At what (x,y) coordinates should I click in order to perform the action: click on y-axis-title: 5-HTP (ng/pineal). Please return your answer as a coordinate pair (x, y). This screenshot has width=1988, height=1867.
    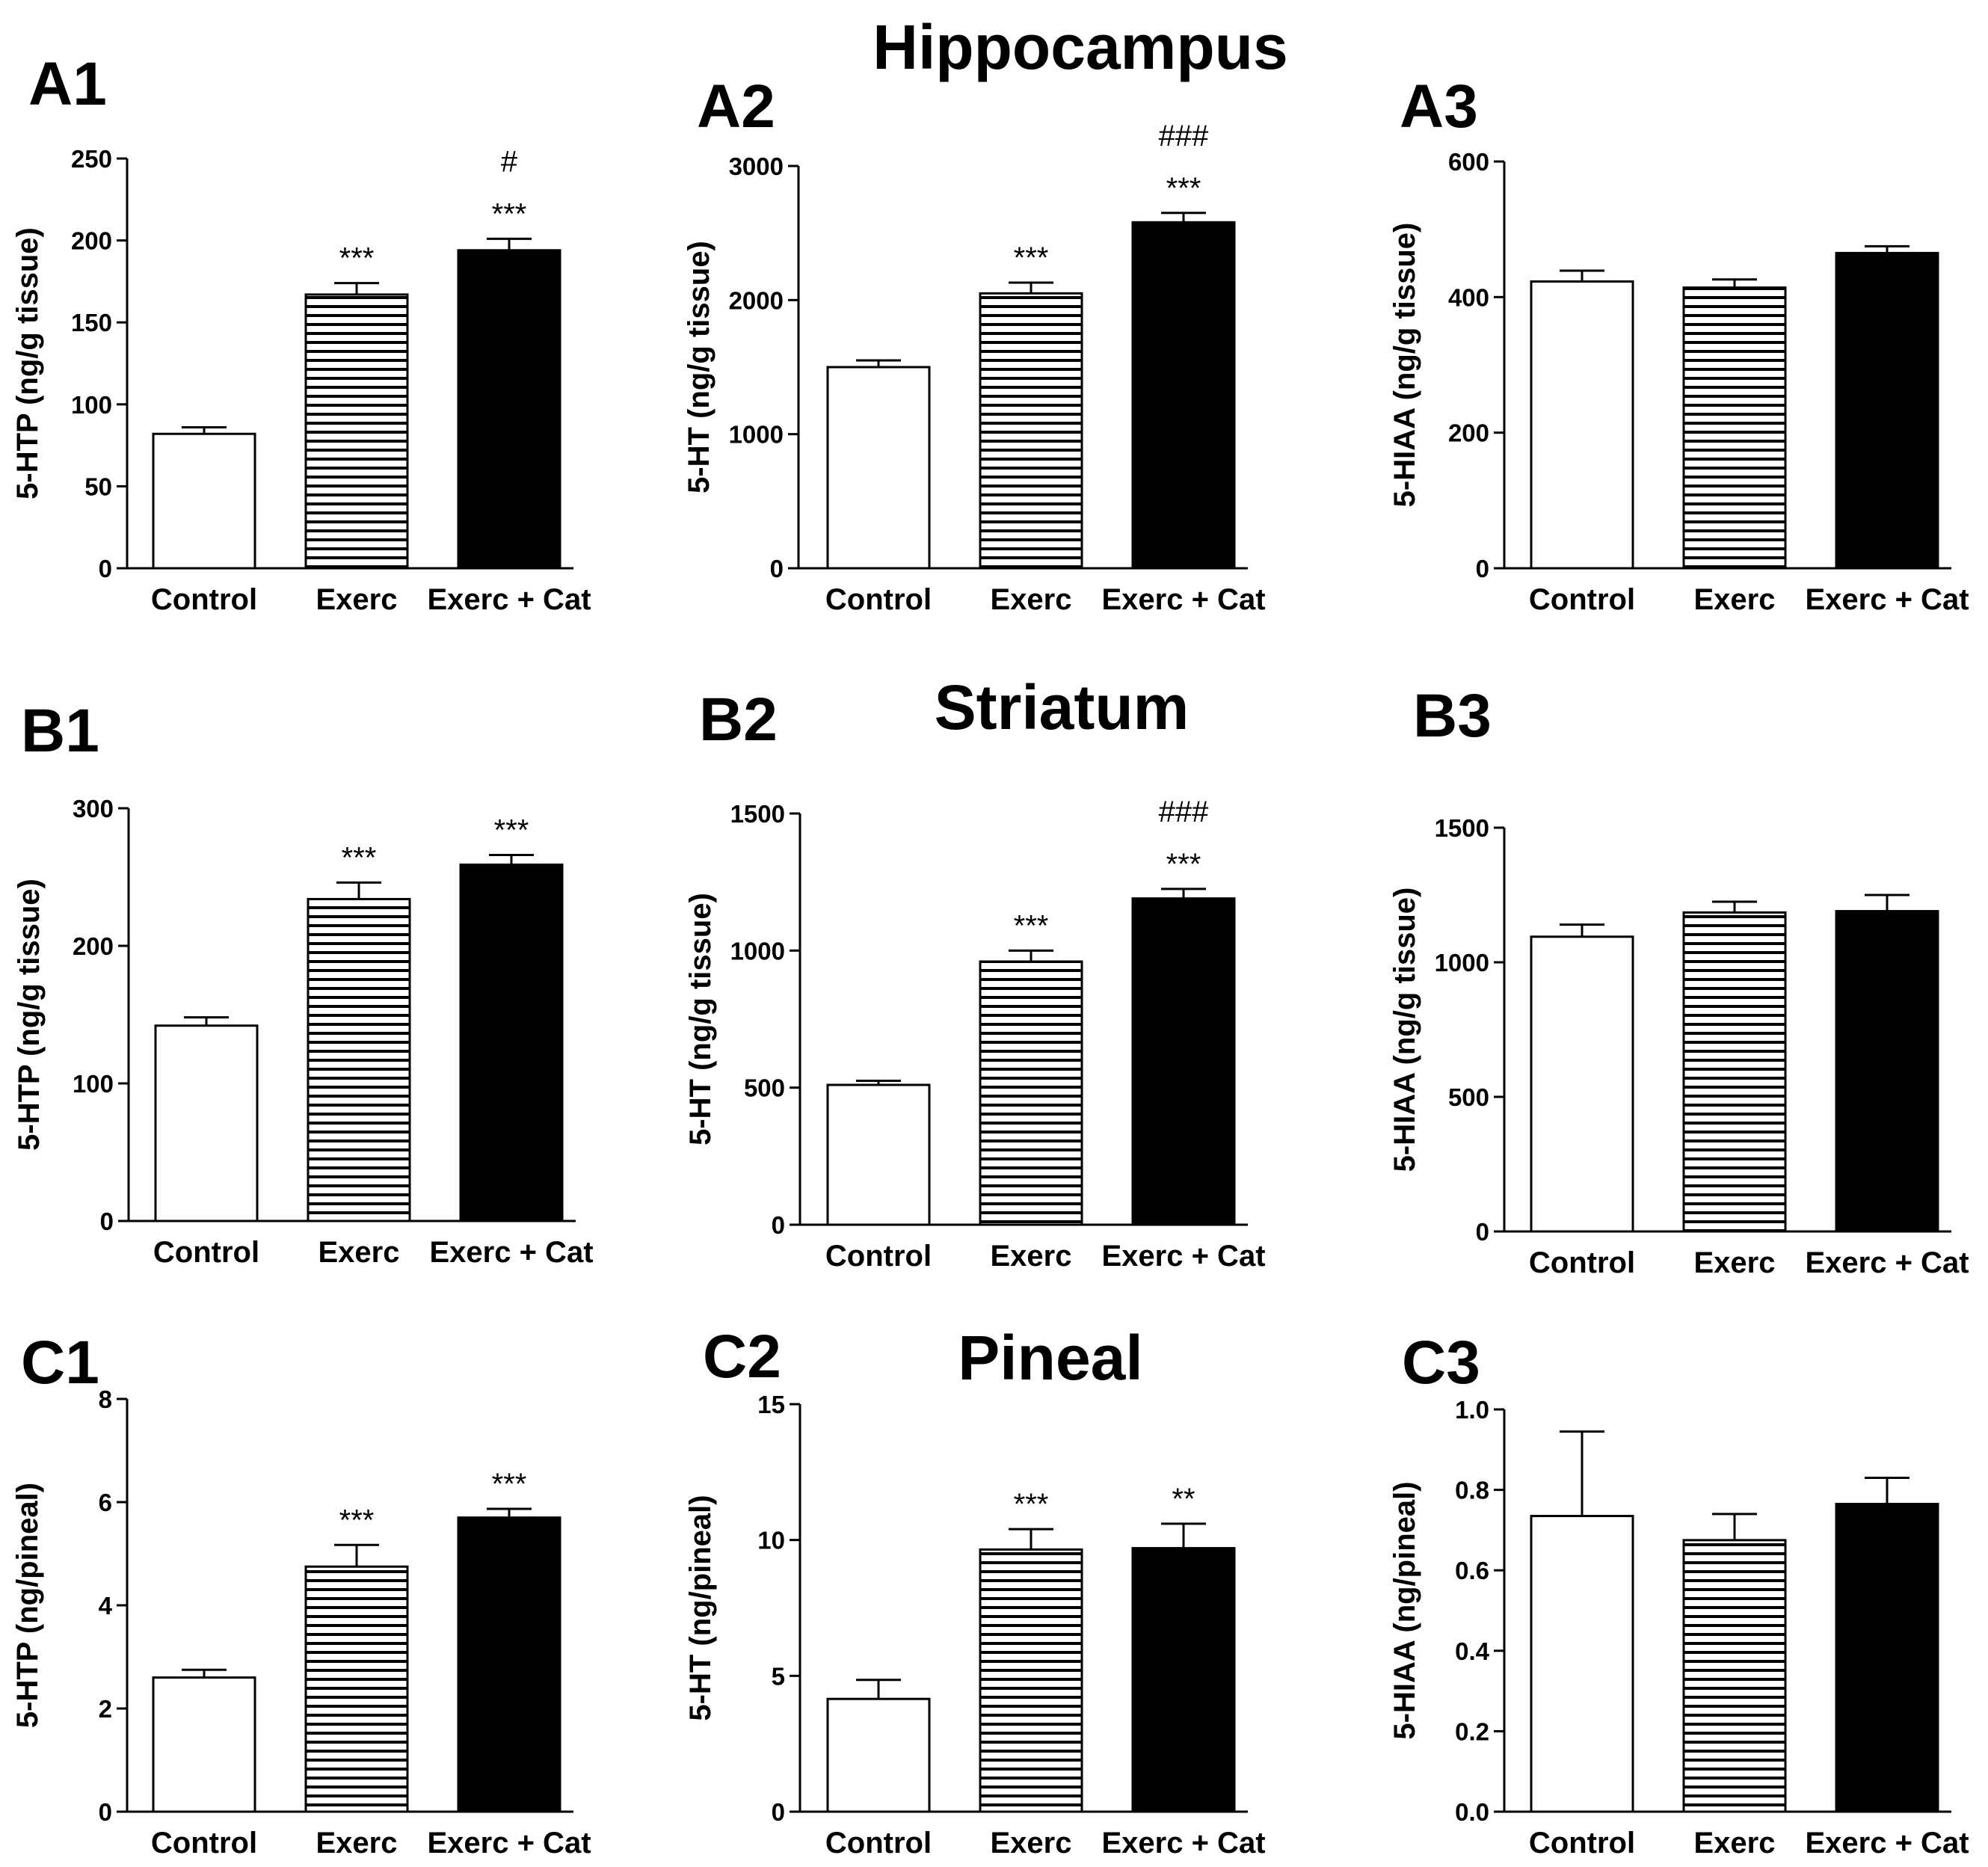
    Looking at the image, I should click on (28, 1605).